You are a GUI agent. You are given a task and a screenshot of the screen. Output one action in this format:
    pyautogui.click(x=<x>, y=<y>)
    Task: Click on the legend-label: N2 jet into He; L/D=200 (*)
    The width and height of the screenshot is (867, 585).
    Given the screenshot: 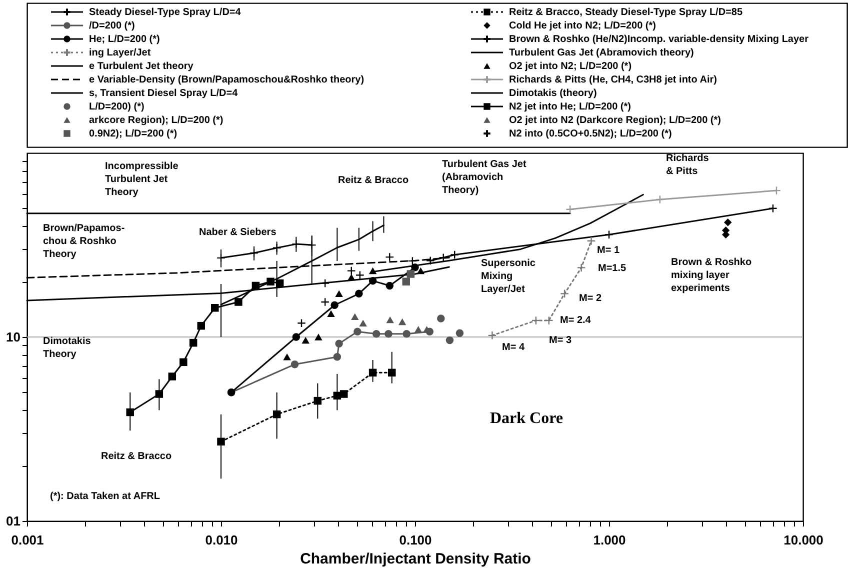 What is the action you would take?
    pyautogui.click(x=570, y=107)
    